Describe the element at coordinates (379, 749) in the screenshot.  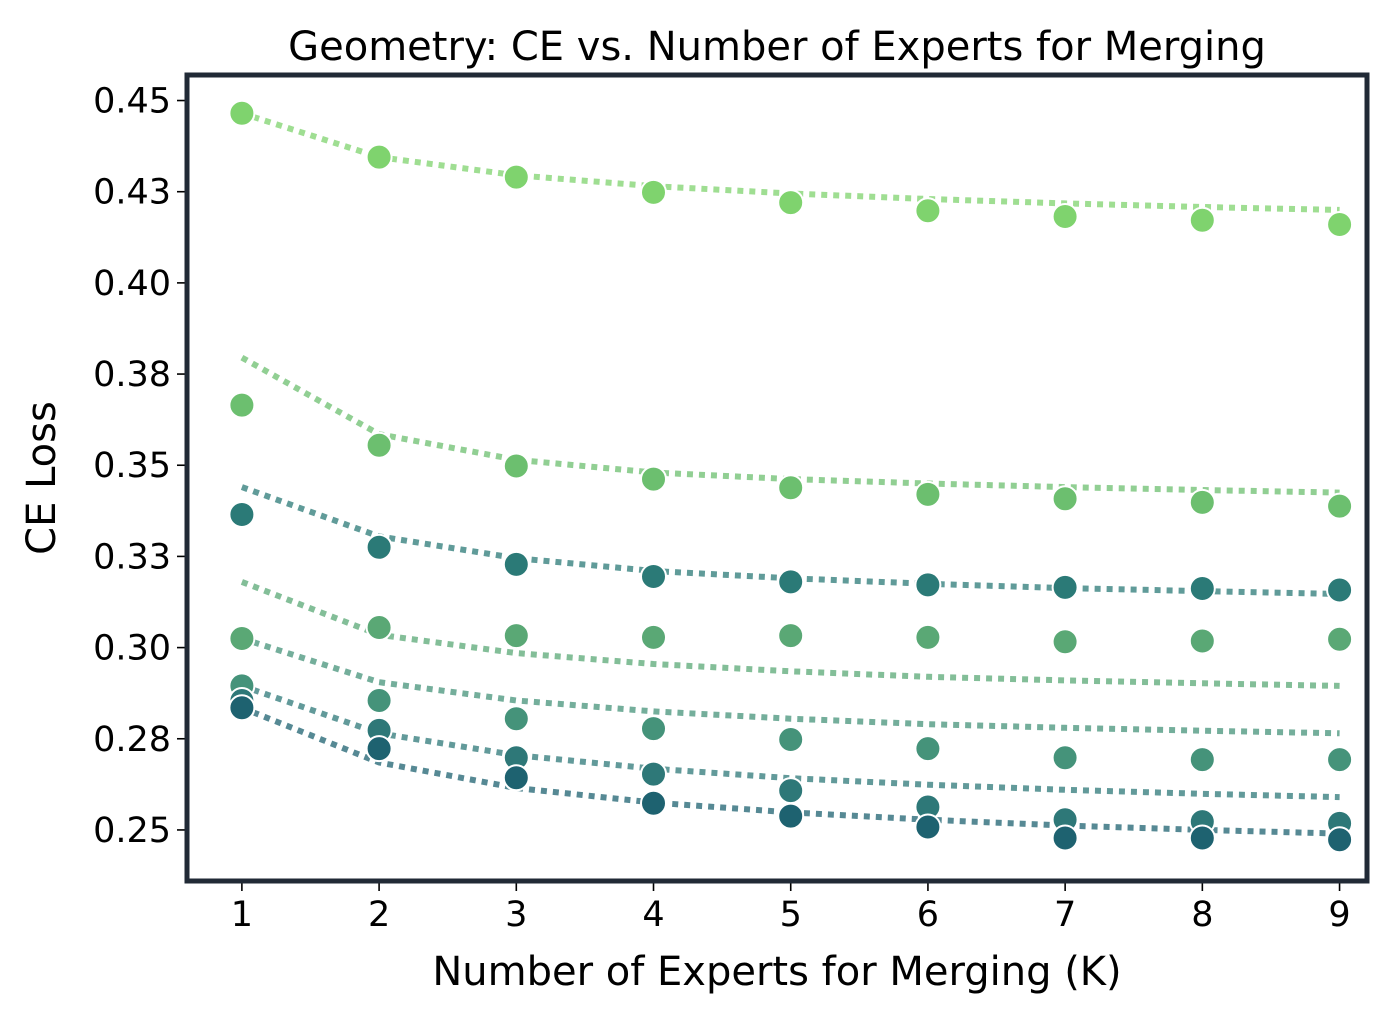
I see `data-point-series-7-k2` at that location.